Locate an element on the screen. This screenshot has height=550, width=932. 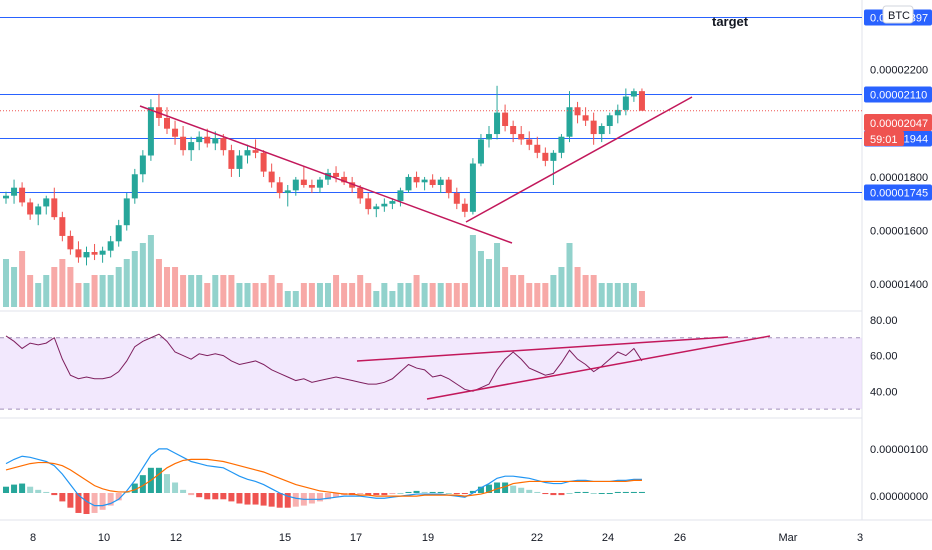
time-tick-label: Mar is located at coordinates (788, 538).